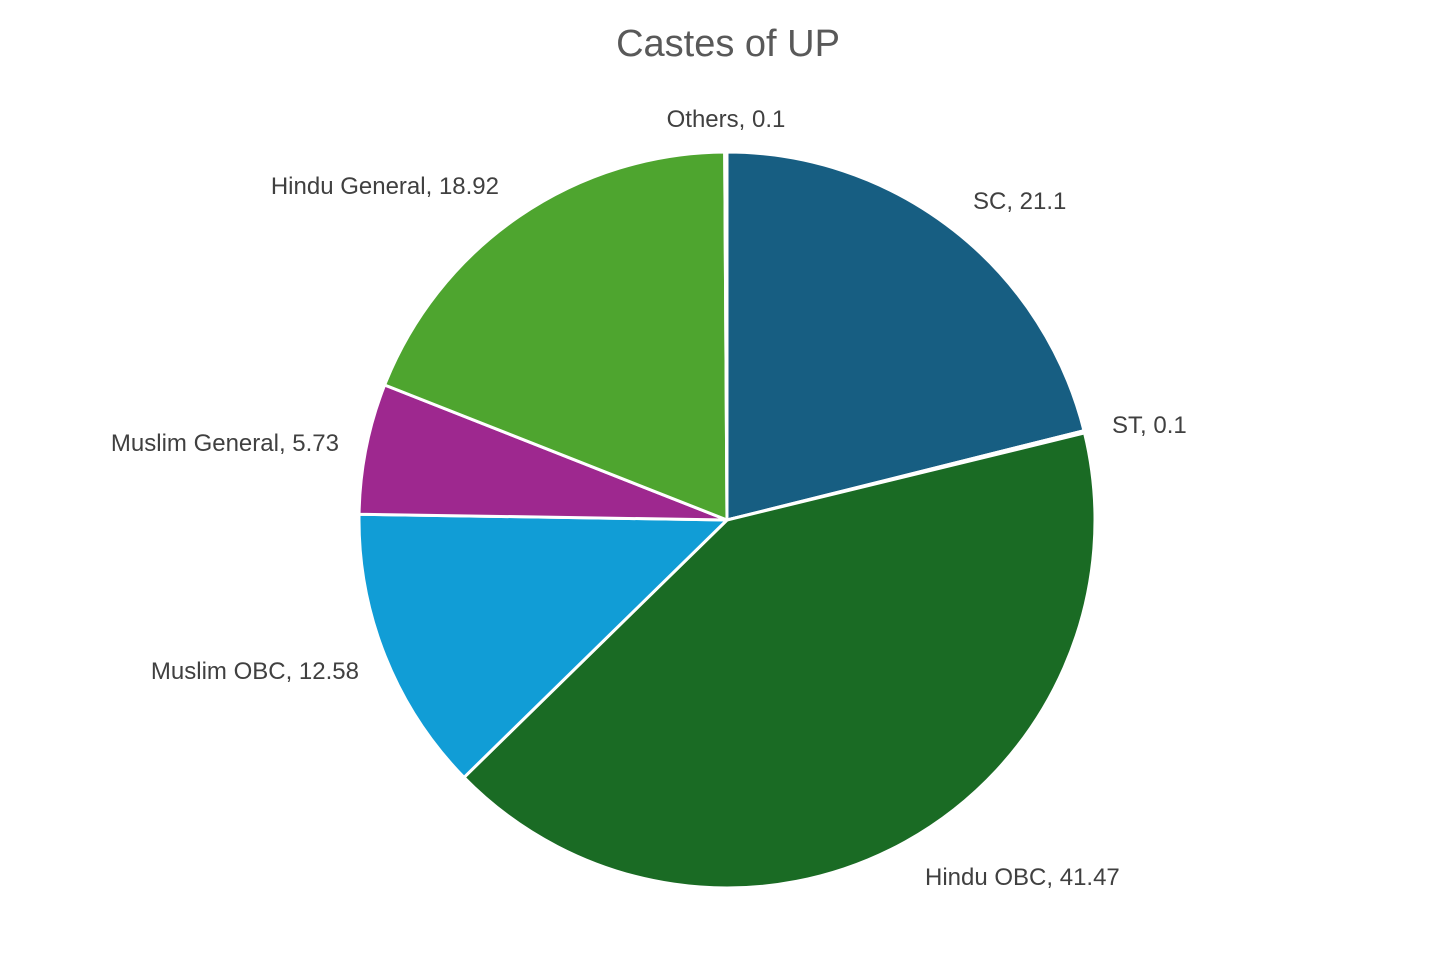 The image size is (1456, 970). I want to click on data-label-hindu-obc: Hindu OBC, 41.47, so click(1022, 877).